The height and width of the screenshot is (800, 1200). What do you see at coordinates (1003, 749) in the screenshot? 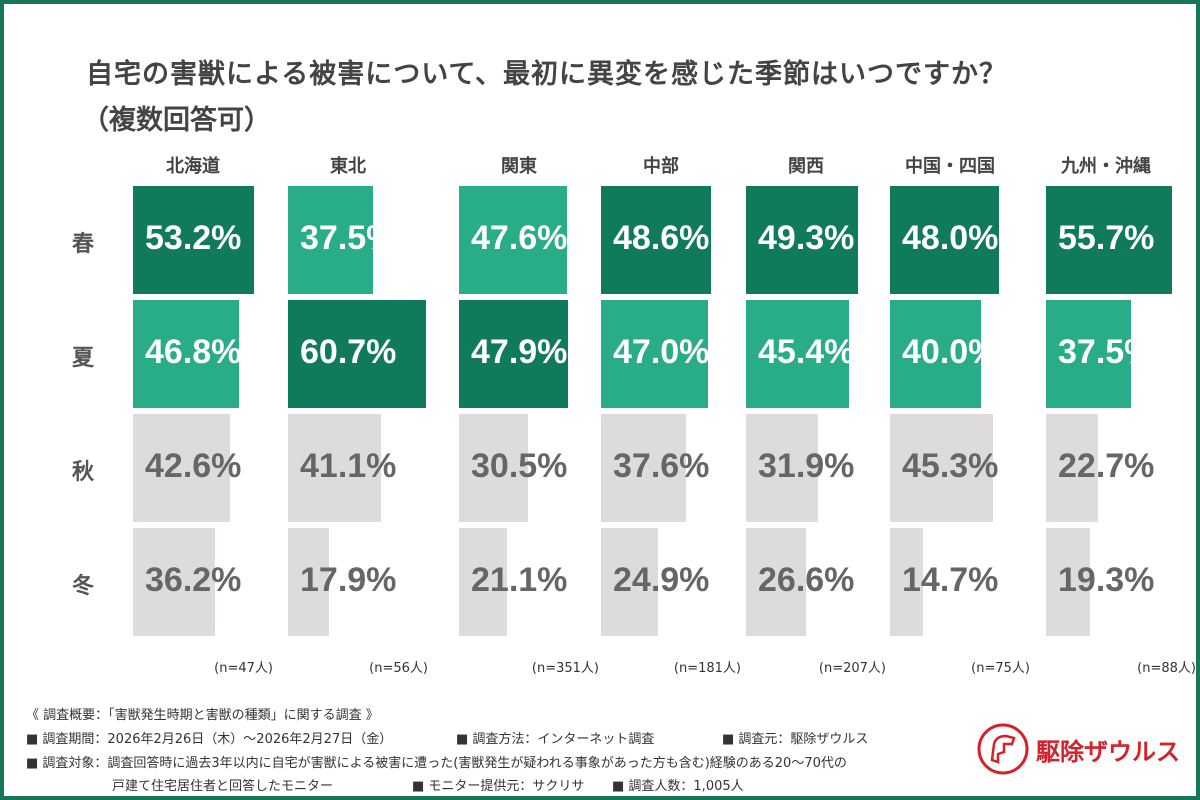
I see `dinosaur-logo-icon` at bounding box center [1003, 749].